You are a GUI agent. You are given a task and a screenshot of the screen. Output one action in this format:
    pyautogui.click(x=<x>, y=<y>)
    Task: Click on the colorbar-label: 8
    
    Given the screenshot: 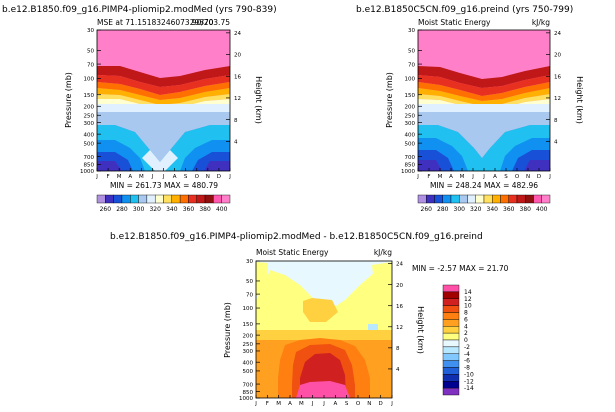 What is the action you would take?
    pyautogui.click(x=466, y=313)
    